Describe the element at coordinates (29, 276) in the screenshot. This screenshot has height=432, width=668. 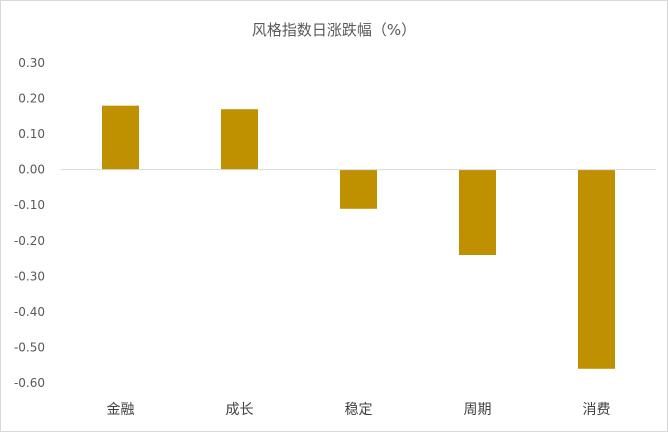
I see `y-tick-label: -0.30` at that location.